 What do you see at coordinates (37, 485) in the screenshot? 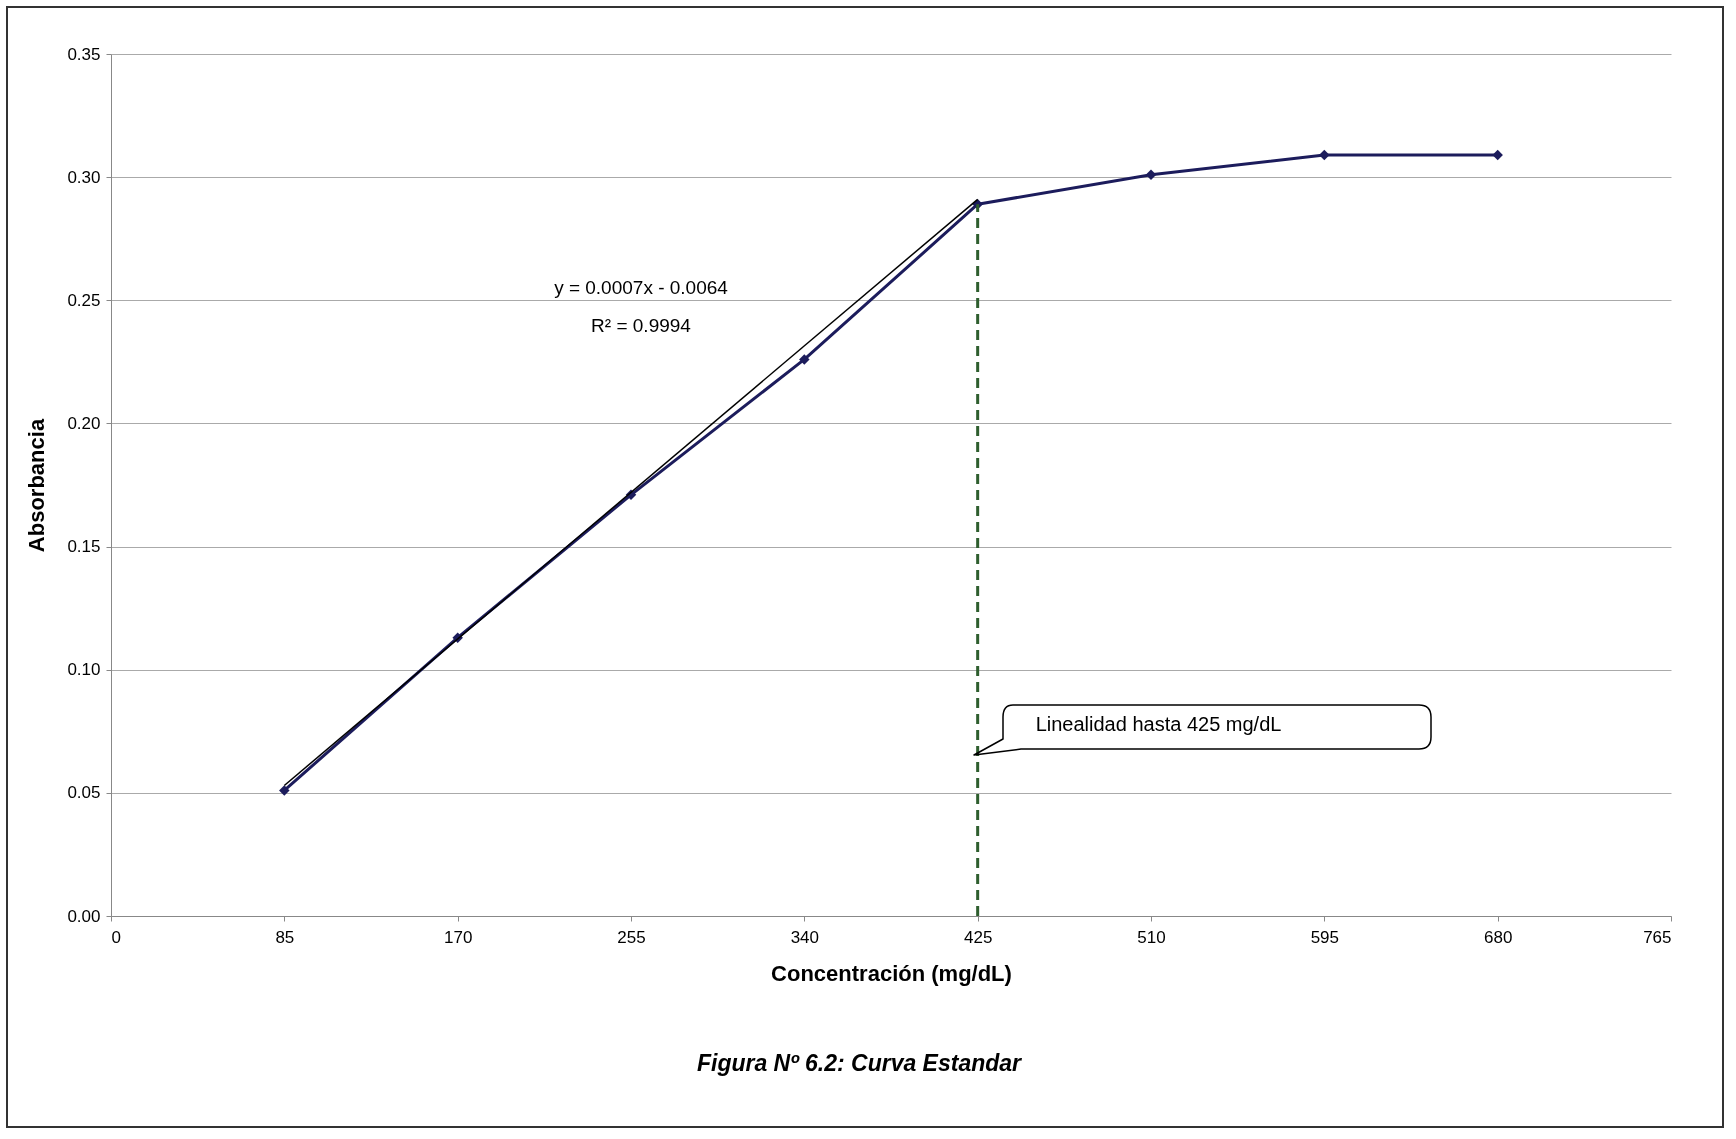
I see `y-axis-title: Absorbancia` at bounding box center [37, 485].